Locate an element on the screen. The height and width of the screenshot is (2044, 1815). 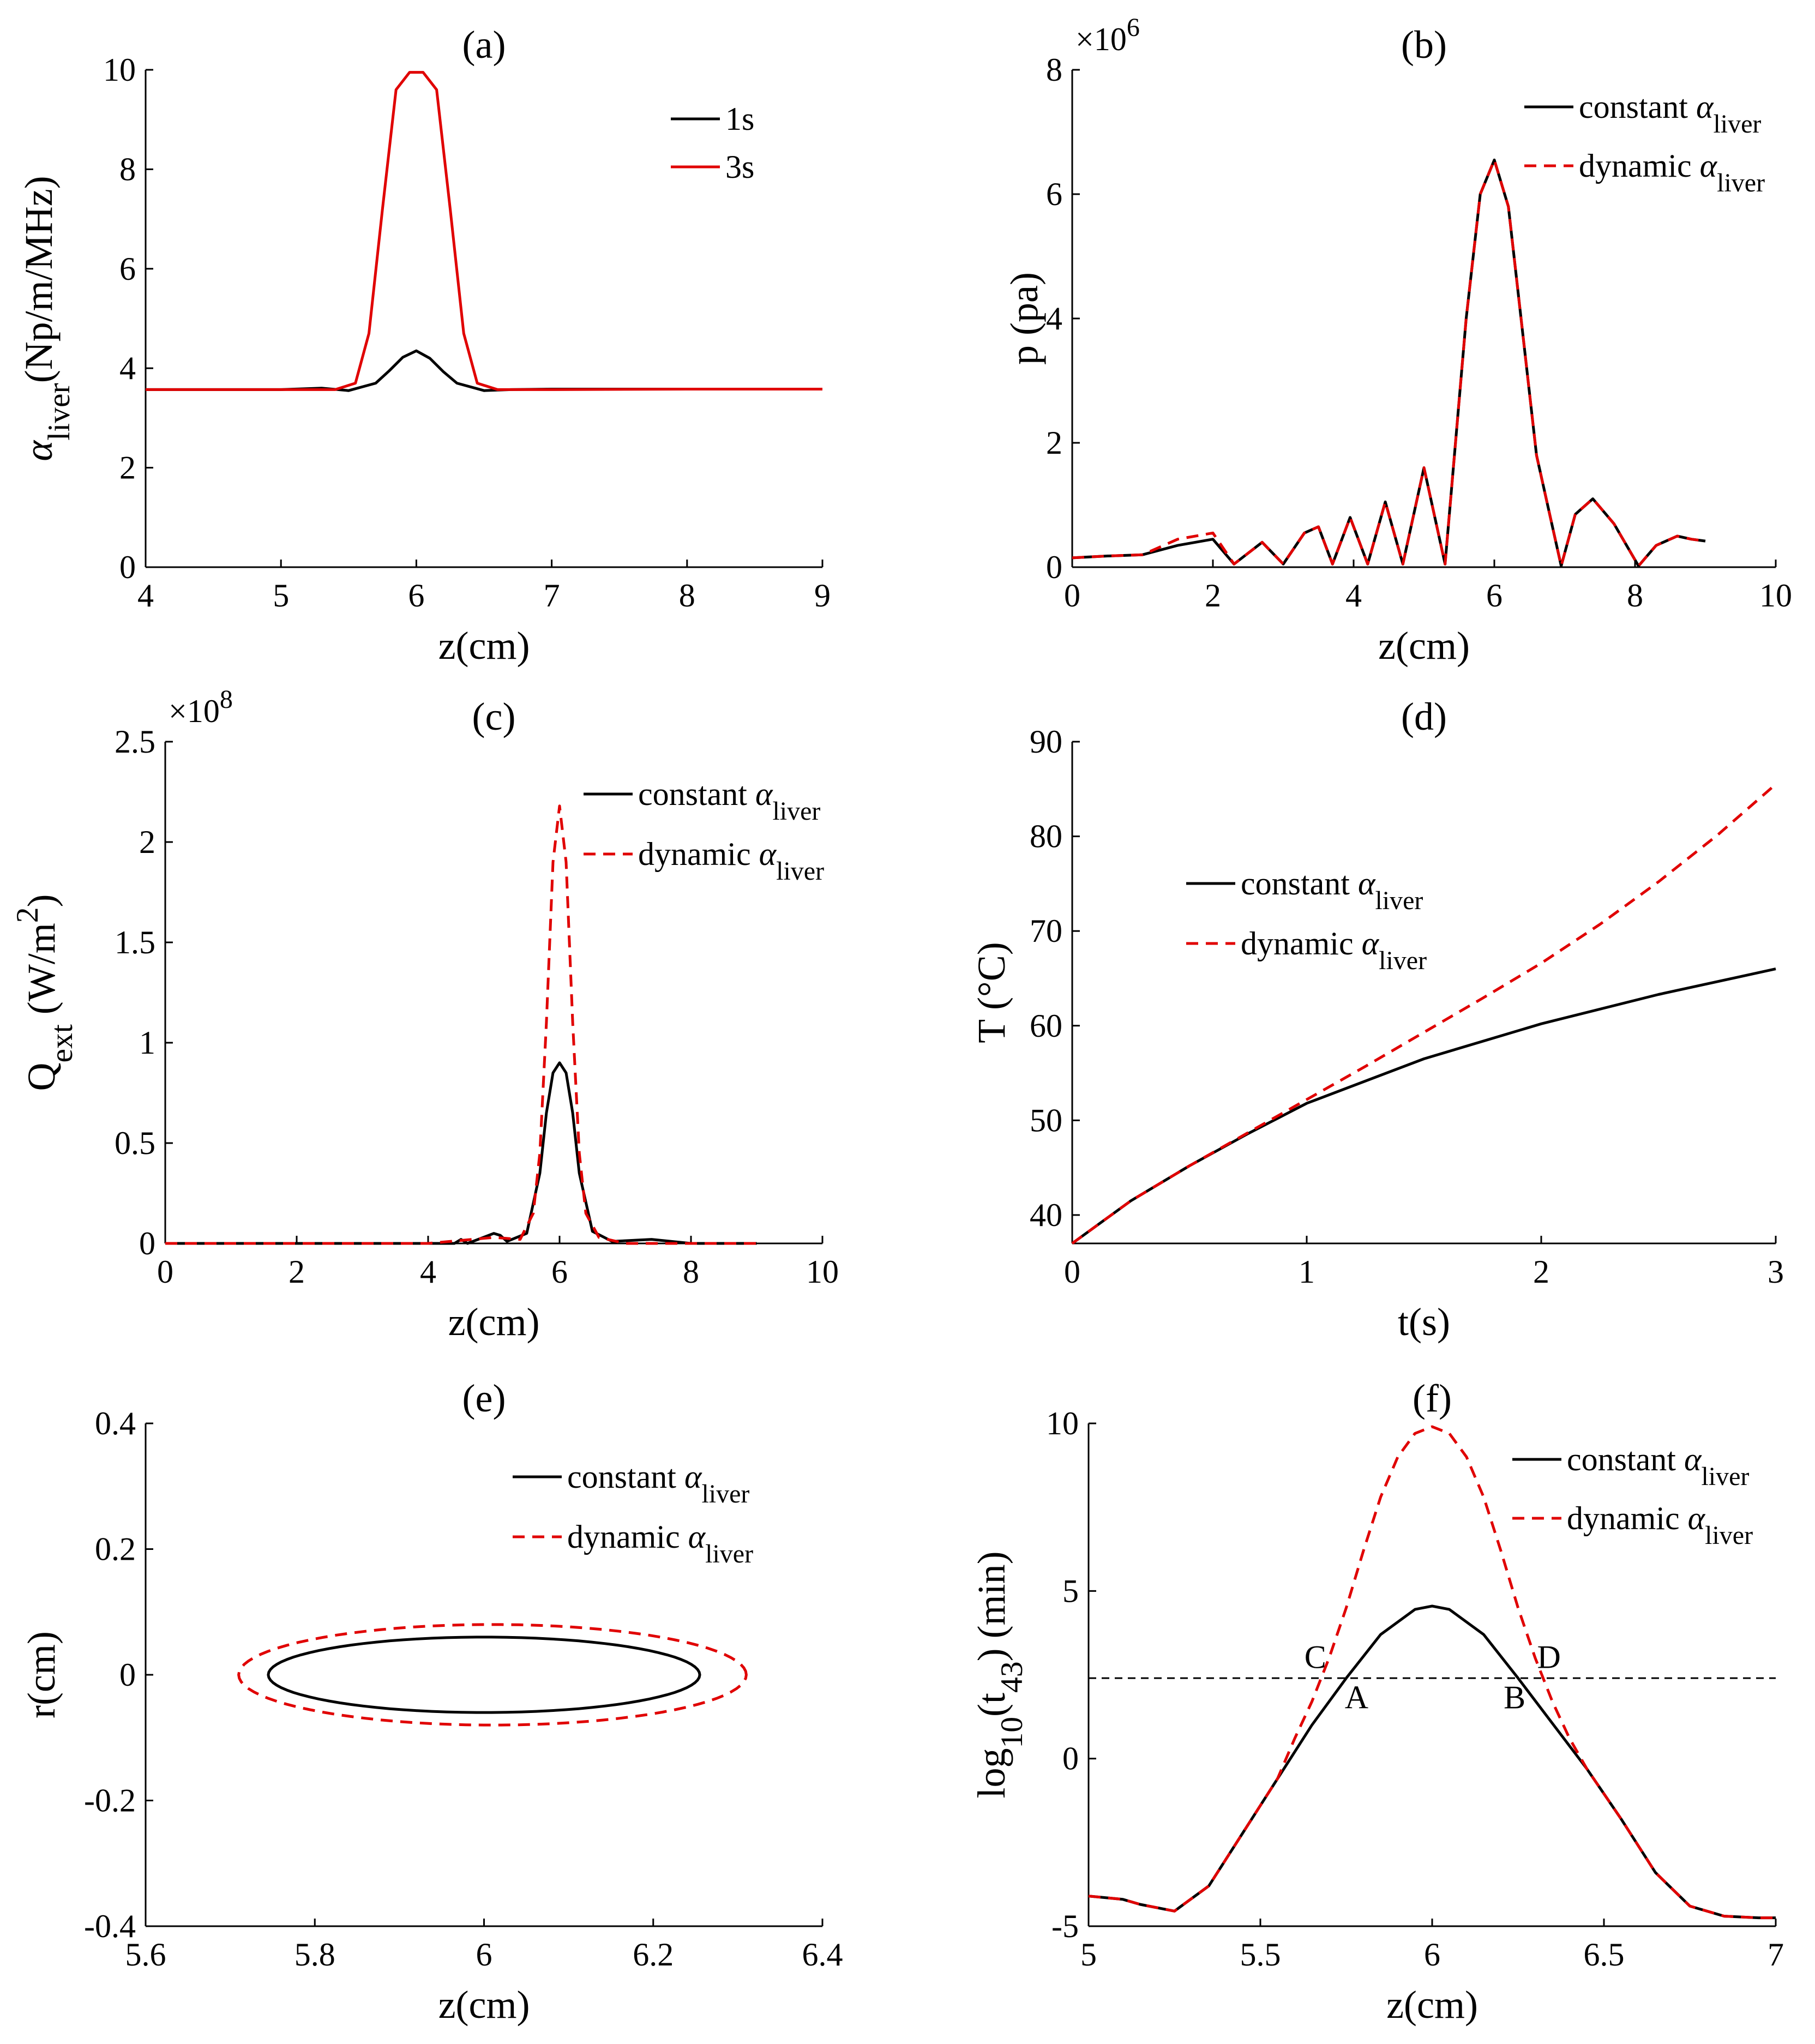
x-tick-label: 5.8 is located at coordinates (315, 1955).